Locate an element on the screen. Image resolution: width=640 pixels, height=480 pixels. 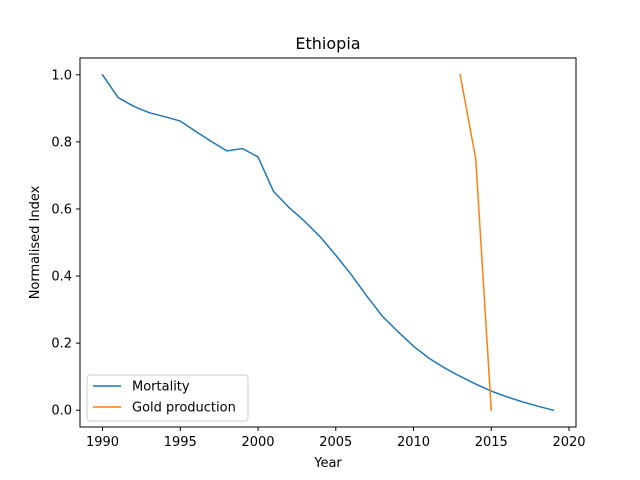
y-tick-label: 1.0 is located at coordinates (61, 75).